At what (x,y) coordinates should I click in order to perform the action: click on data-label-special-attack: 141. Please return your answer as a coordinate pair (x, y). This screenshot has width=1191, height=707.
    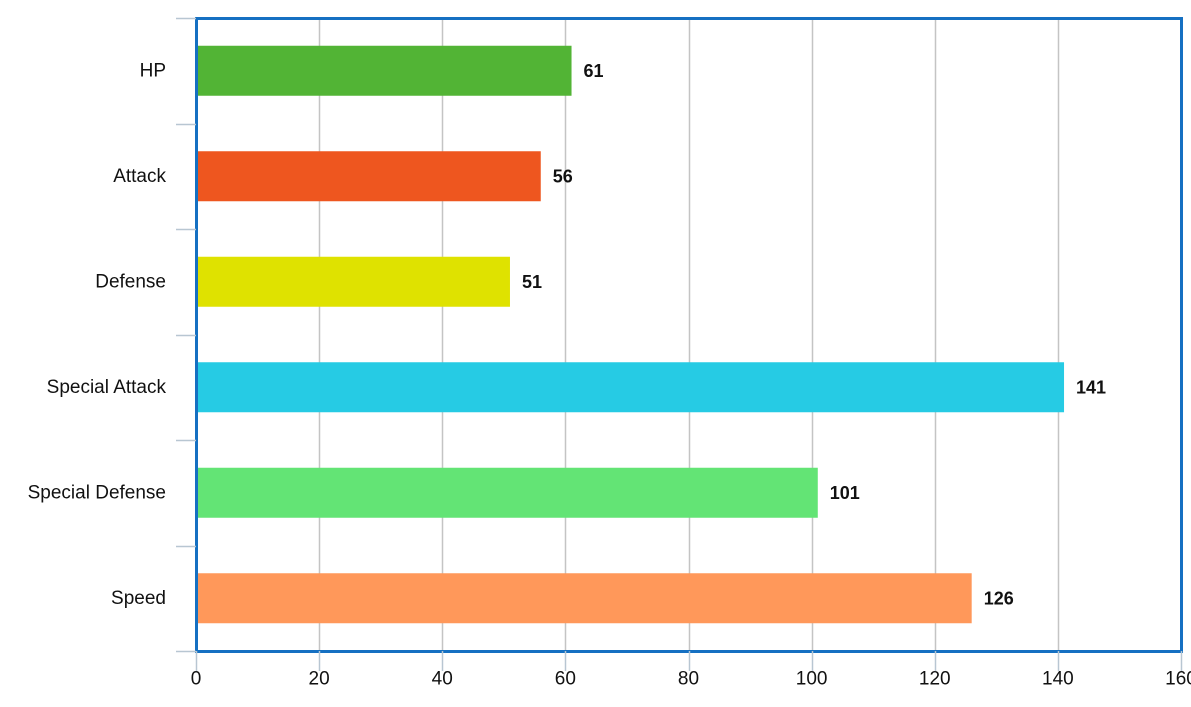
    Looking at the image, I should click on (1091, 387).